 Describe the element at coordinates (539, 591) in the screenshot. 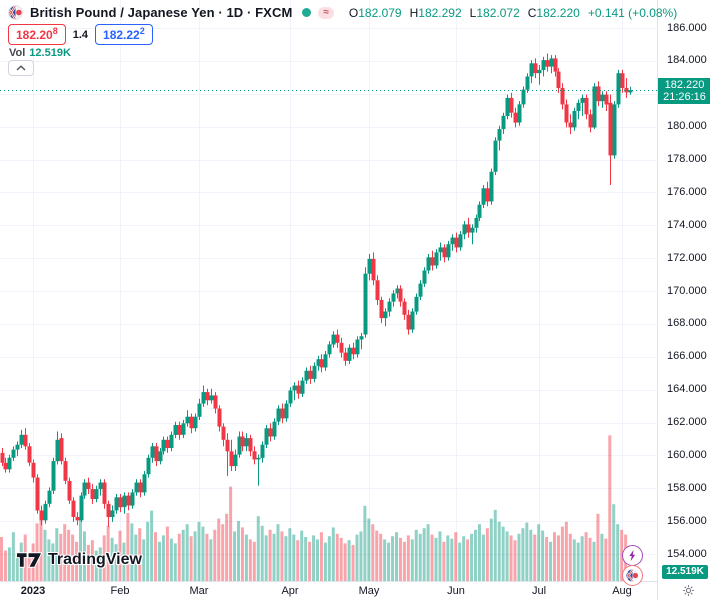

I see `time-axis-label: Jul` at that location.